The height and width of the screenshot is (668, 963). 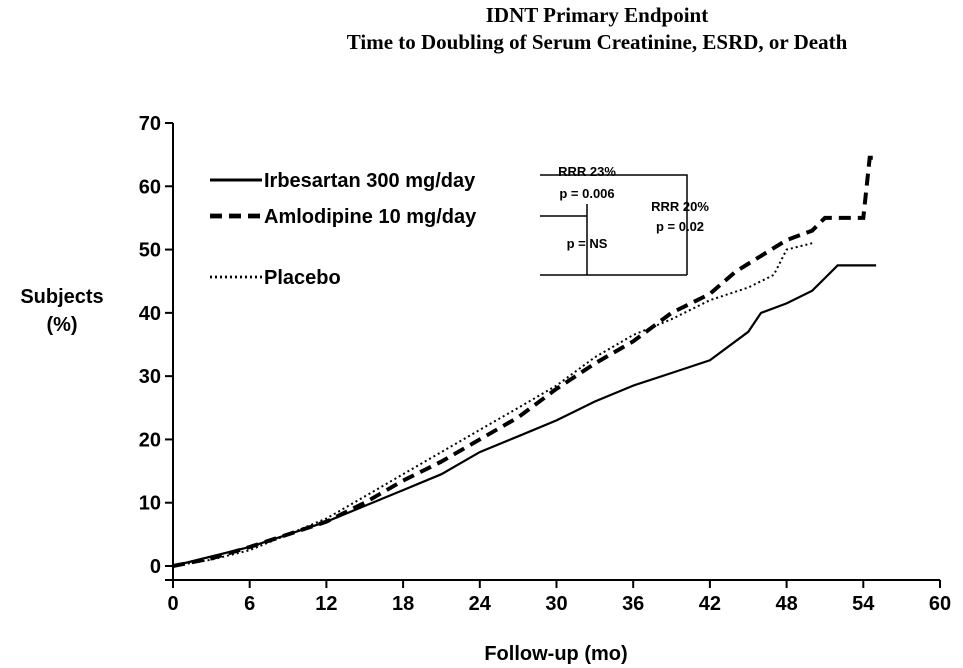 What do you see at coordinates (150, 377) in the screenshot?
I see `y-tick-label: 30` at bounding box center [150, 377].